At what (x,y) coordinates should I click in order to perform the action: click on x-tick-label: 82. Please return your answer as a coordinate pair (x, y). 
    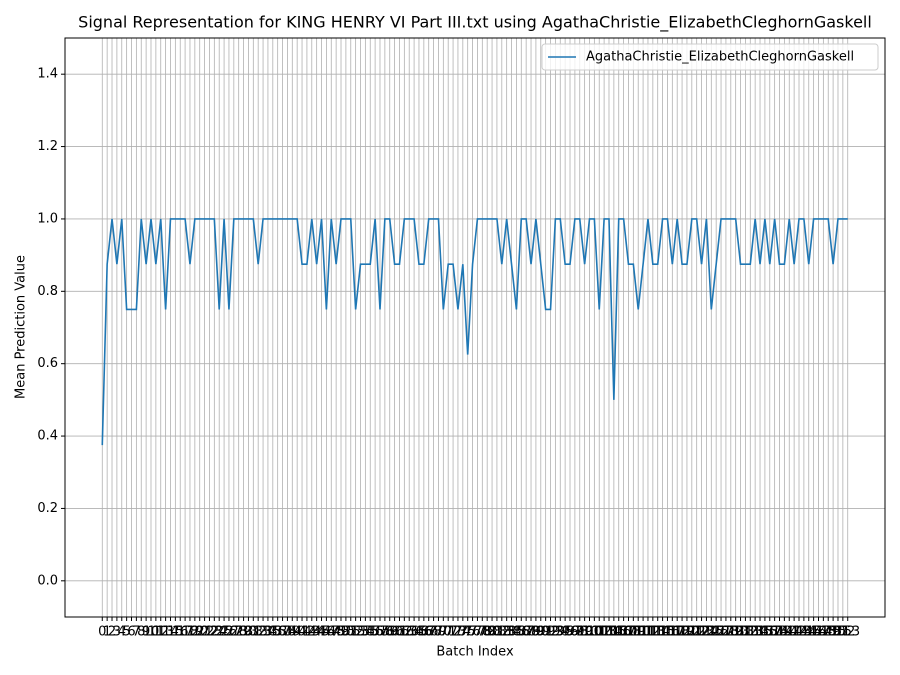
    Looking at the image, I should click on (502, 632).